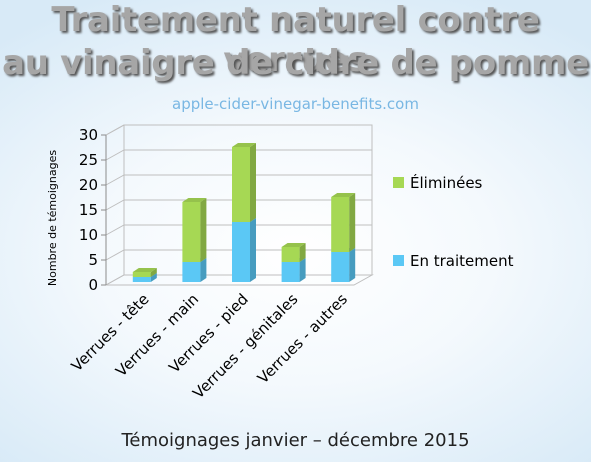 This screenshot has height=462, width=591. Describe the element at coordinates (290, 254) in the screenshot. I see `bar-eliminees-verrues-genitales-front` at that location.